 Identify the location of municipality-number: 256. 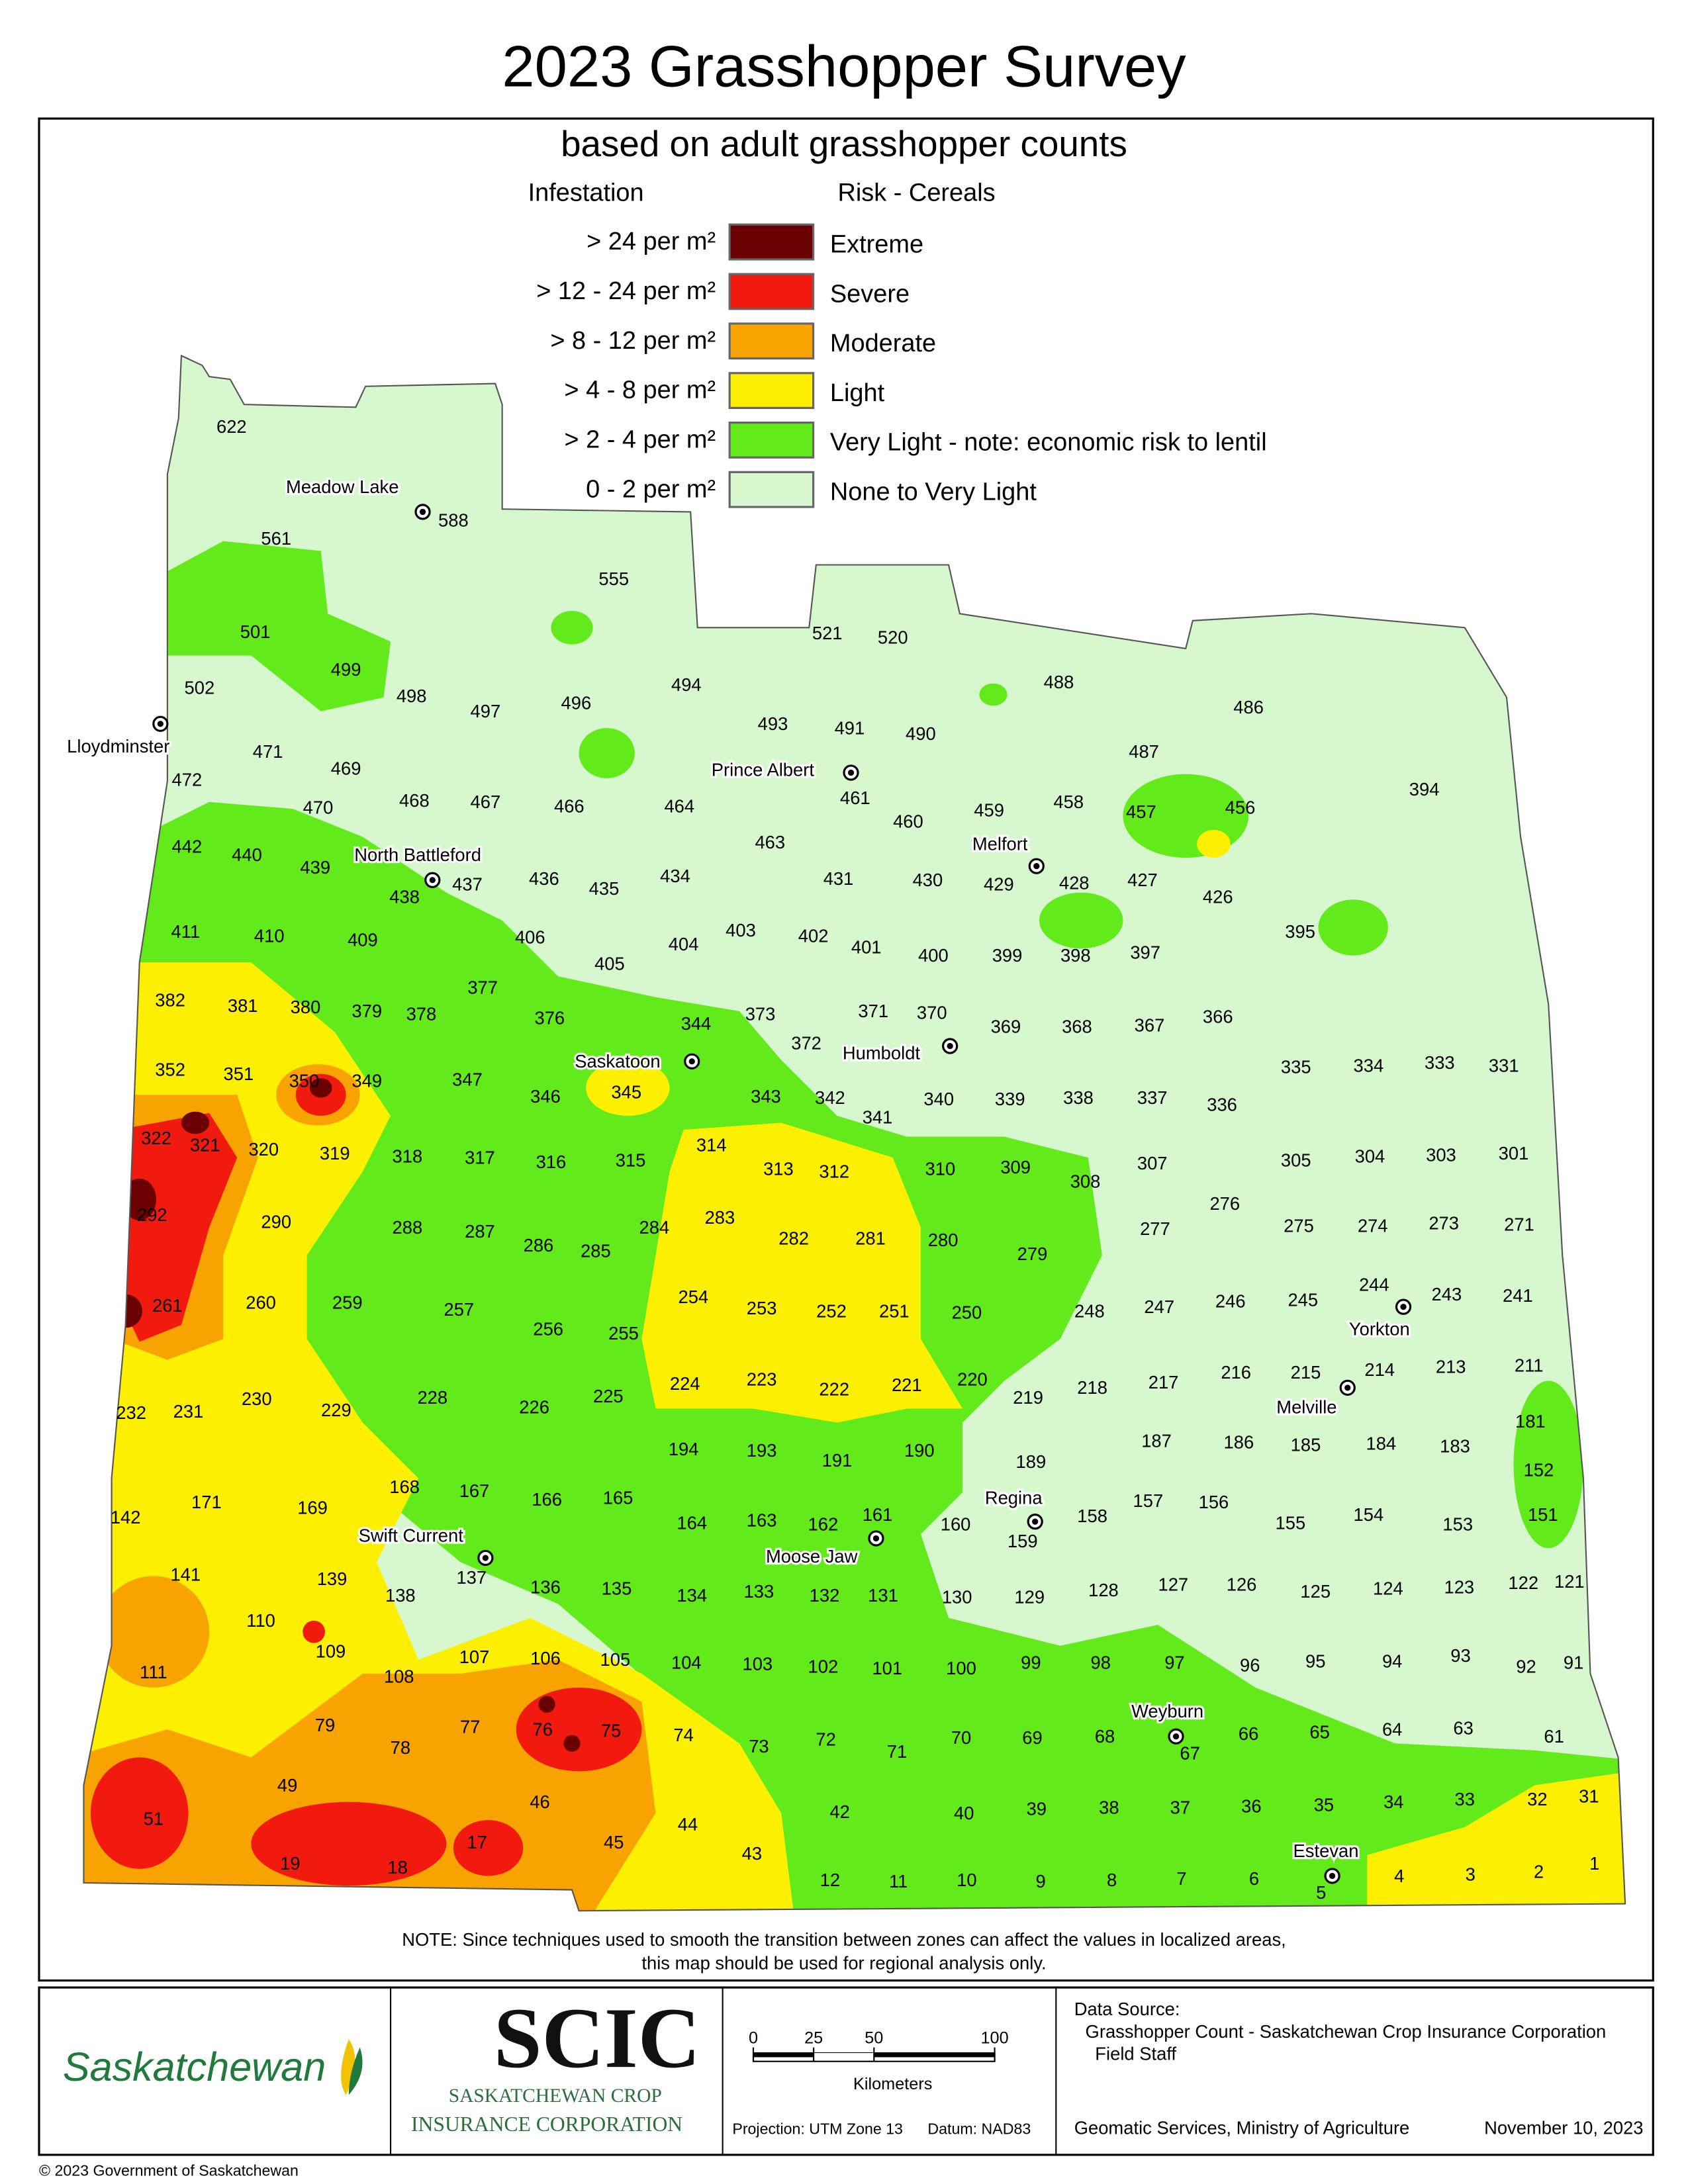
(548, 1329).